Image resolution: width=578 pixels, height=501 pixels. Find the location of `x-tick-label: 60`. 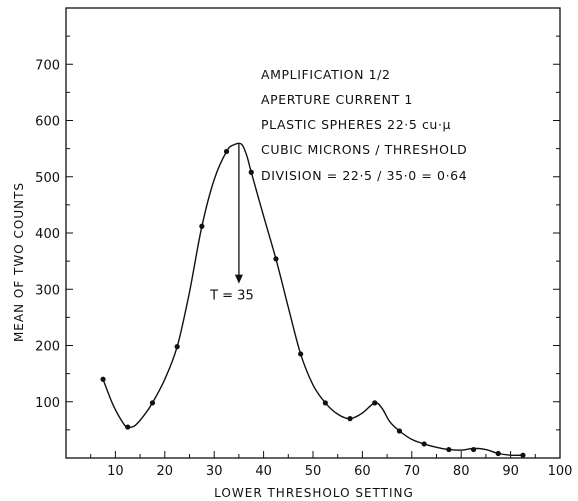

x-tick-label: 60 is located at coordinates (362, 471).